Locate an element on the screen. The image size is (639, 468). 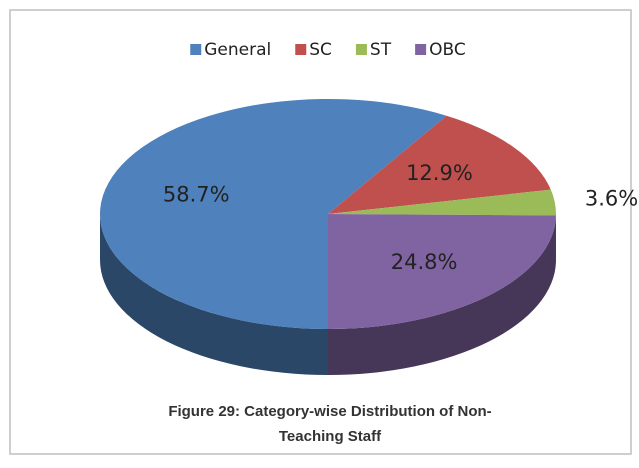
data-label: 24.8% is located at coordinates (424, 262).